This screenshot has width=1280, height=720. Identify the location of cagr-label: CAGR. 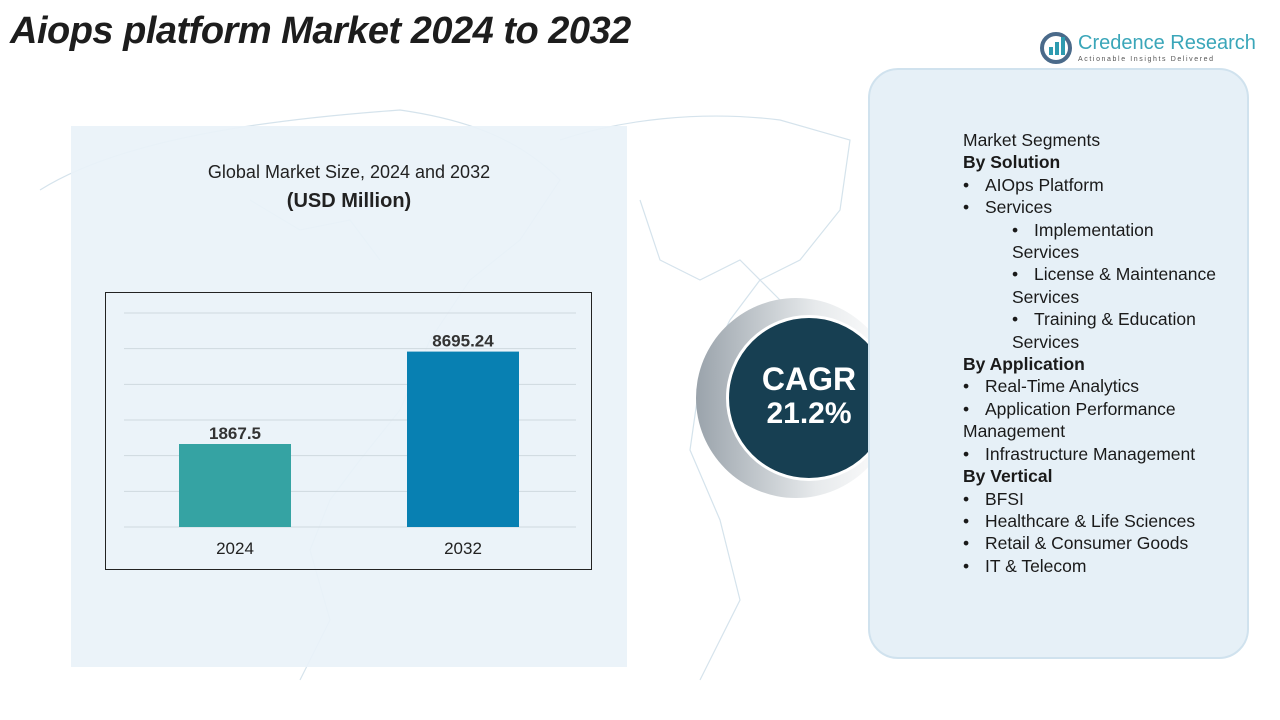
(809, 379).